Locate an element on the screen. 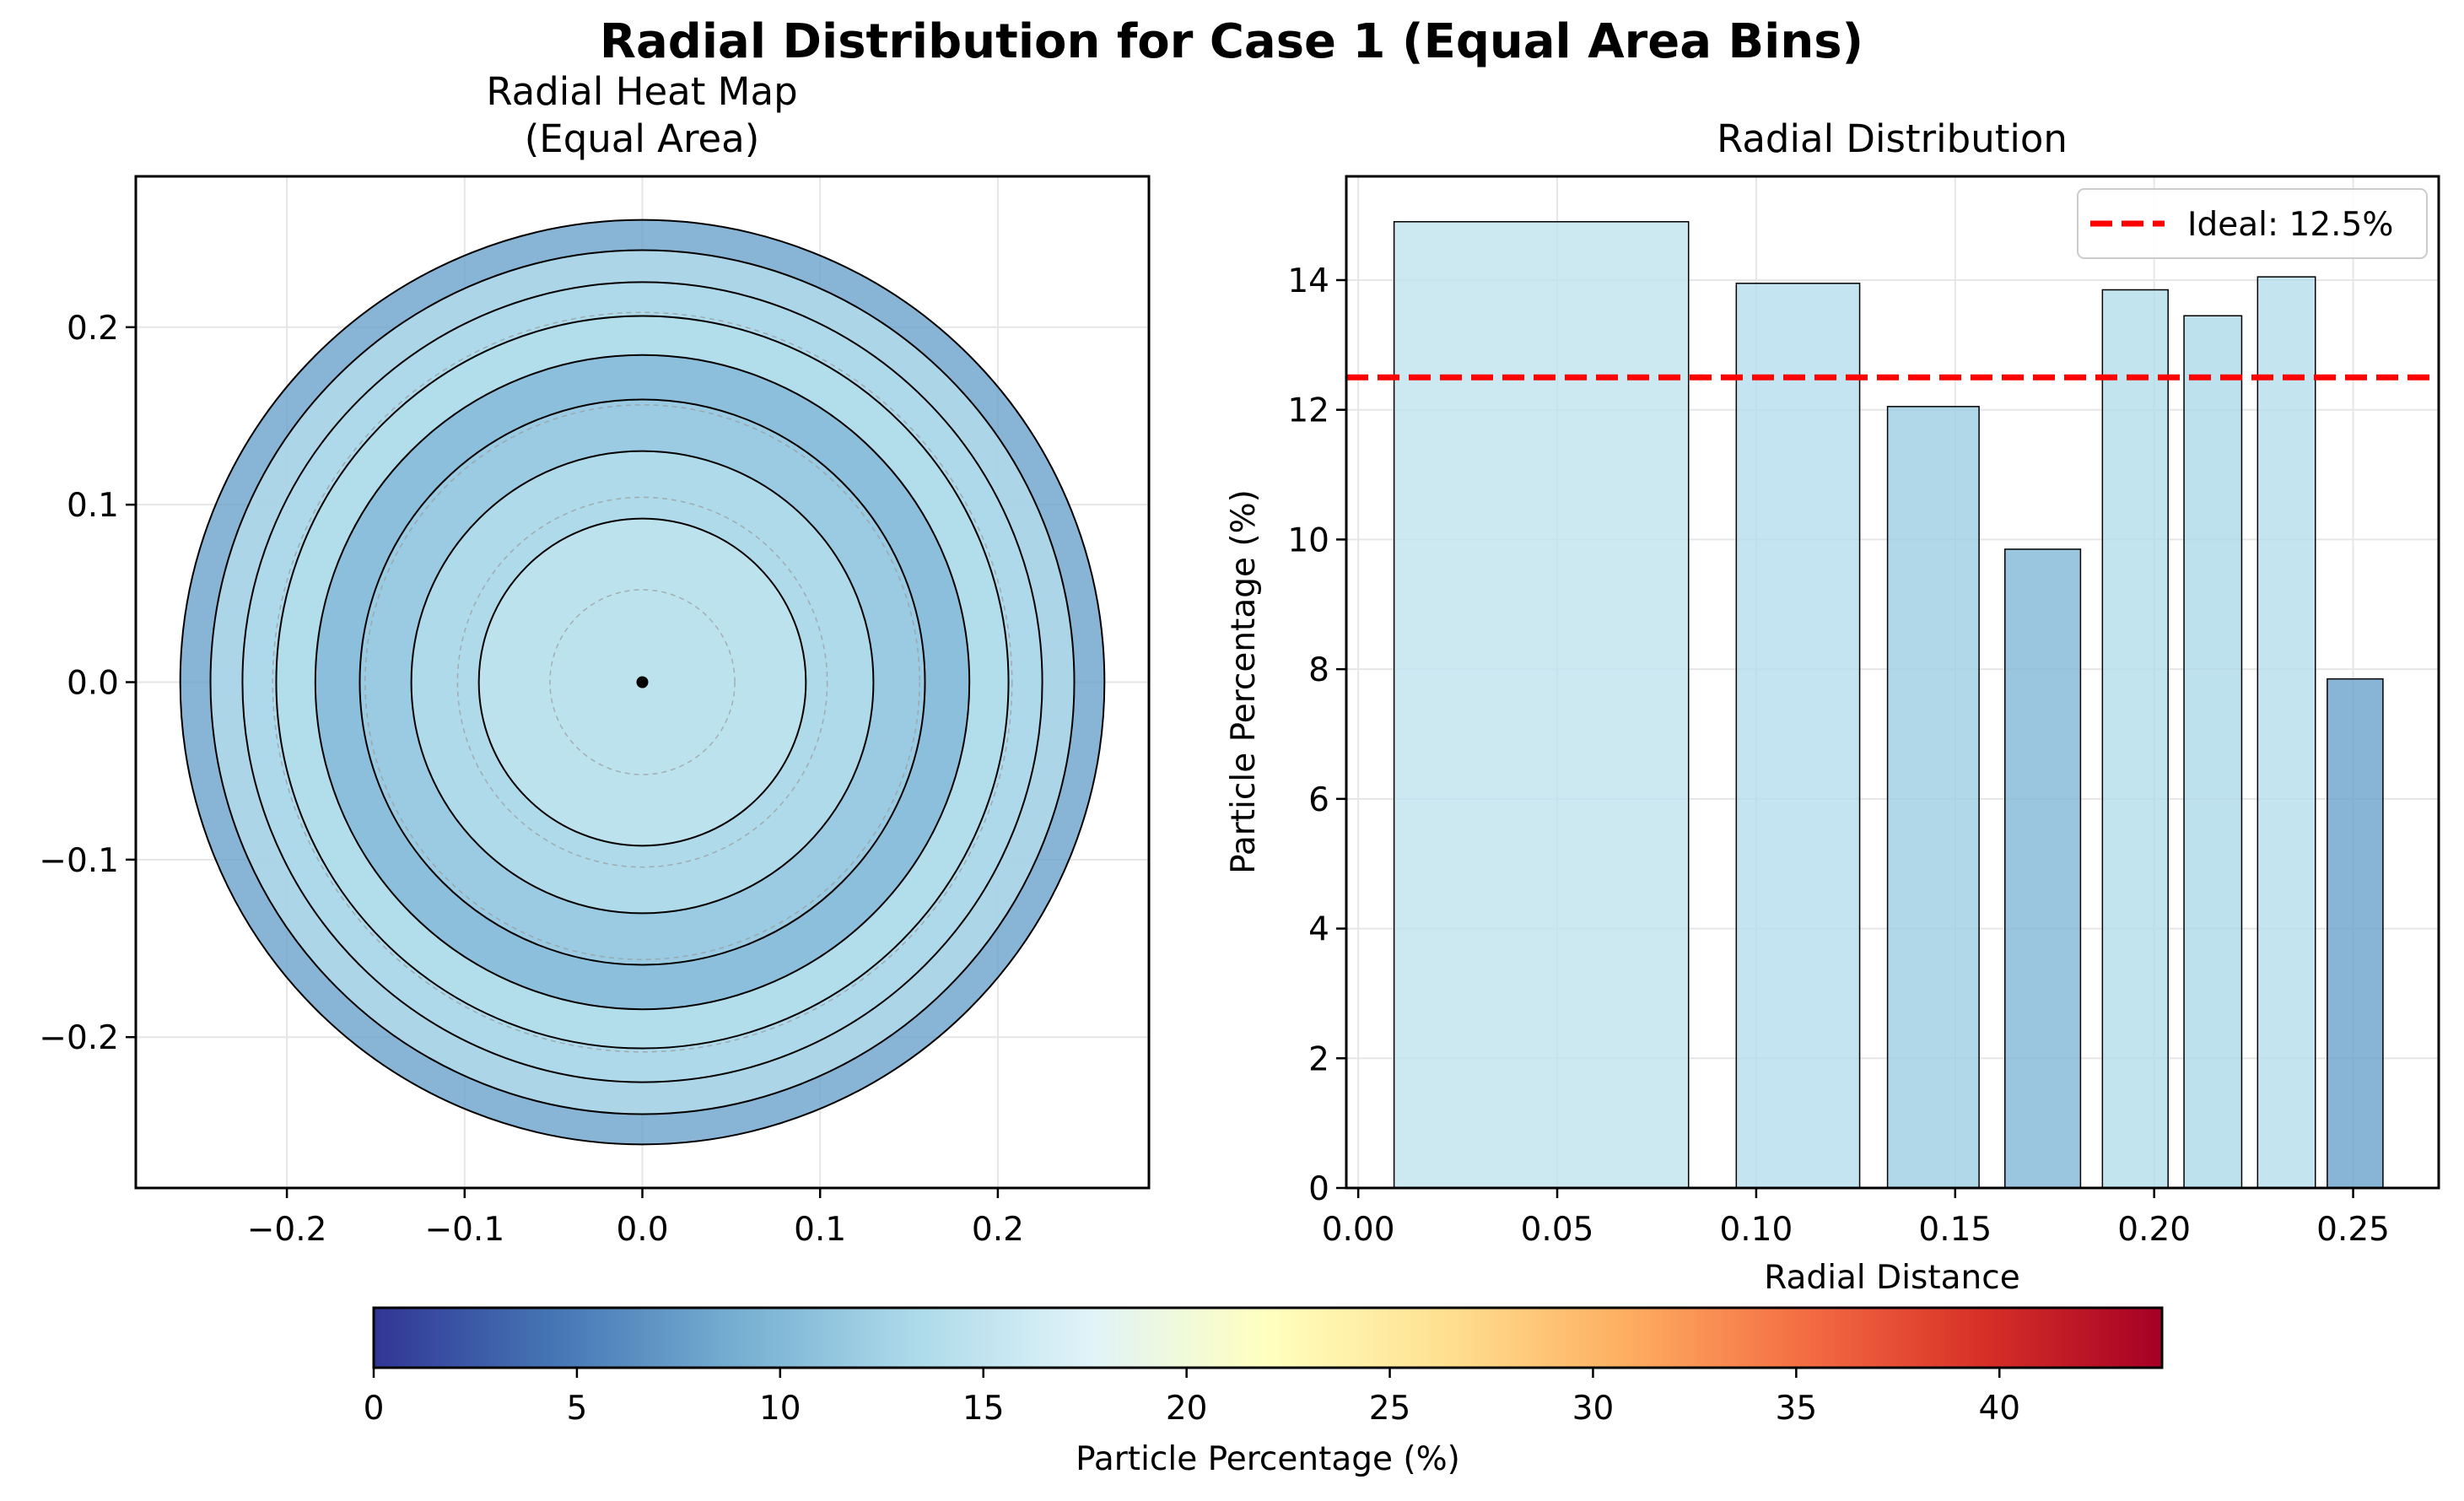 The height and width of the screenshot is (1501, 2464). heatmap-title-line-1: Radial Heat Map is located at coordinates (641, 91).